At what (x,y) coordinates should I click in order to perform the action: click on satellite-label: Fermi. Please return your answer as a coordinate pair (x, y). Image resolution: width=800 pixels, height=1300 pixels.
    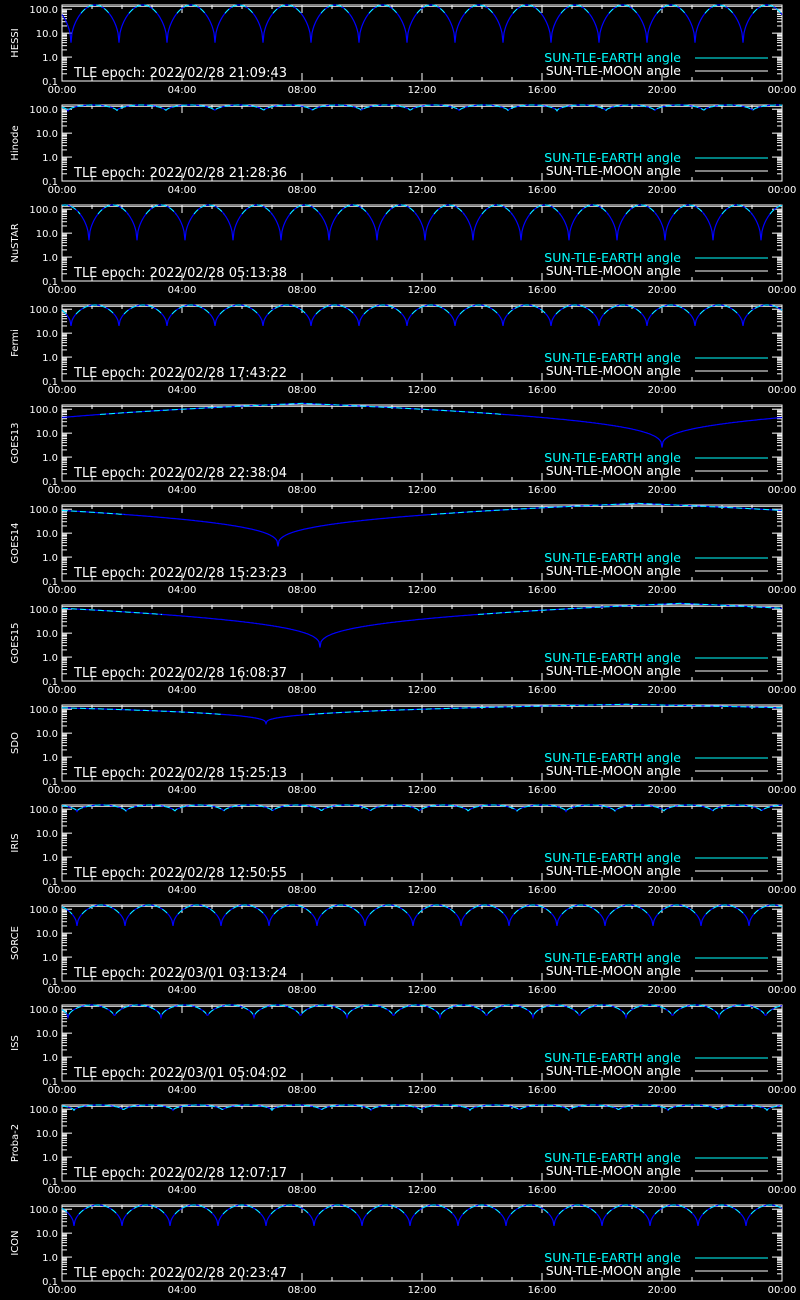
    Looking at the image, I should click on (15, 343).